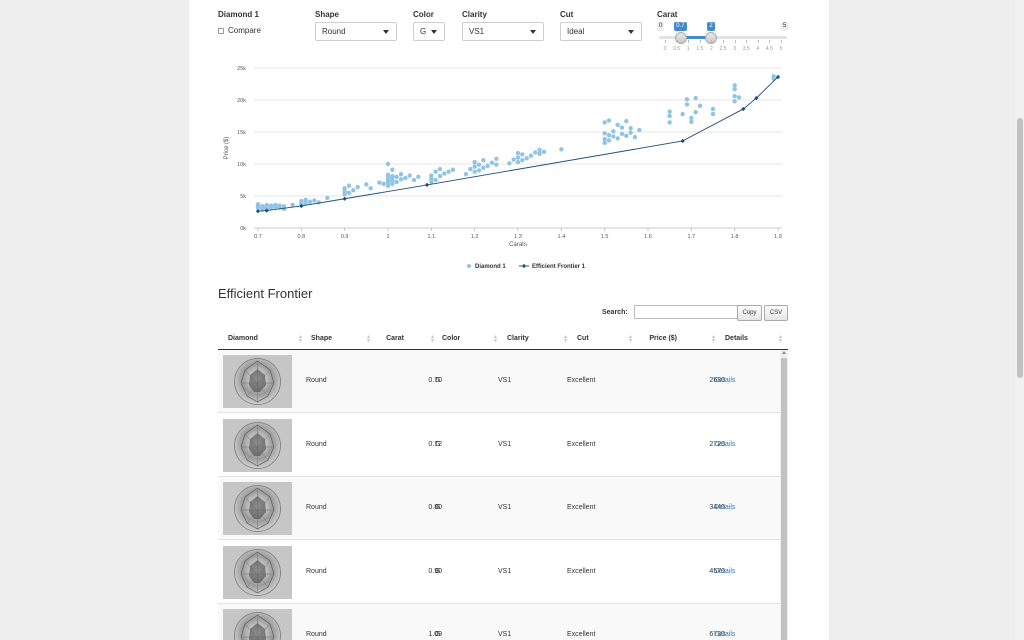  I want to click on table-scrollbar, so click(784, 495).